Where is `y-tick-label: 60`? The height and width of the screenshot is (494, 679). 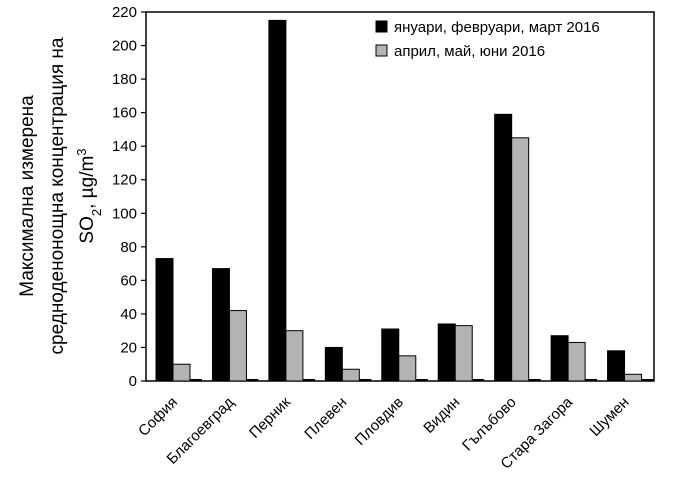
y-tick-label: 60 is located at coordinates (128, 280).